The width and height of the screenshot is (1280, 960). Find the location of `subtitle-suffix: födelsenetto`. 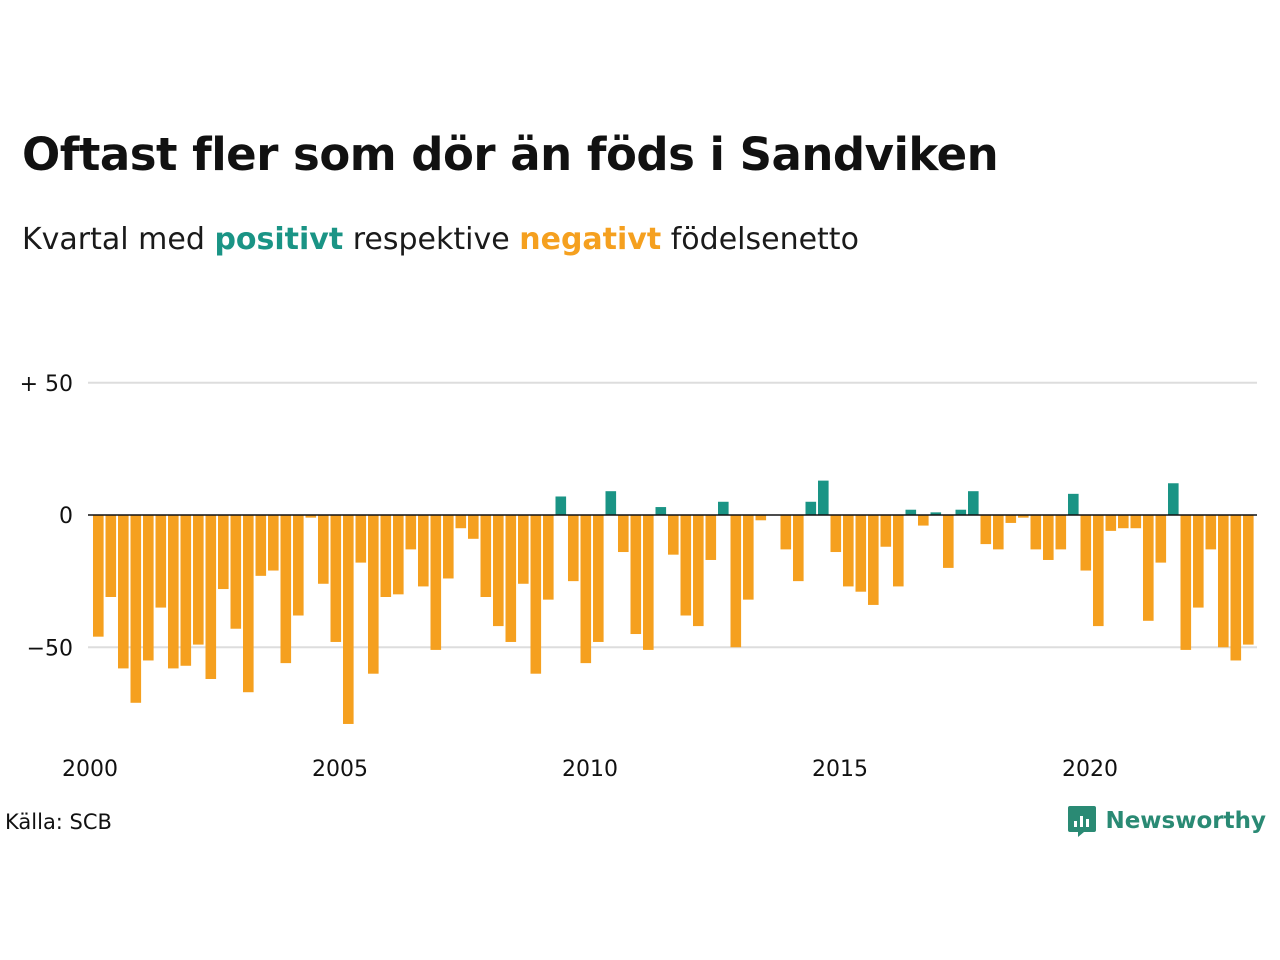

subtitle-suffix: födelsenetto is located at coordinates (764, 239).